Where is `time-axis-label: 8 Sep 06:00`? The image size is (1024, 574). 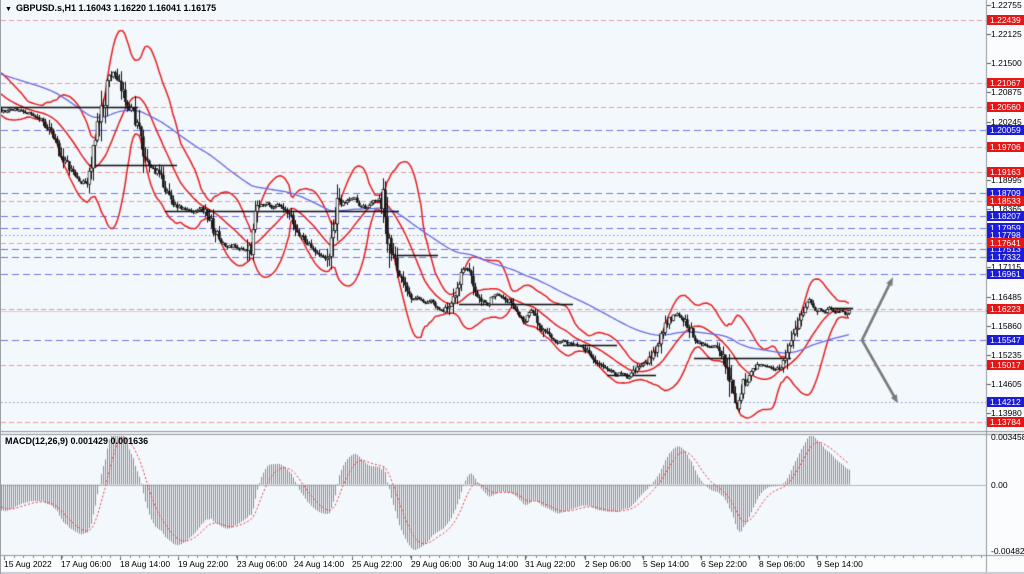 time-axis-label: 8 Sep 06:00 is located at coordinates (782, 564).